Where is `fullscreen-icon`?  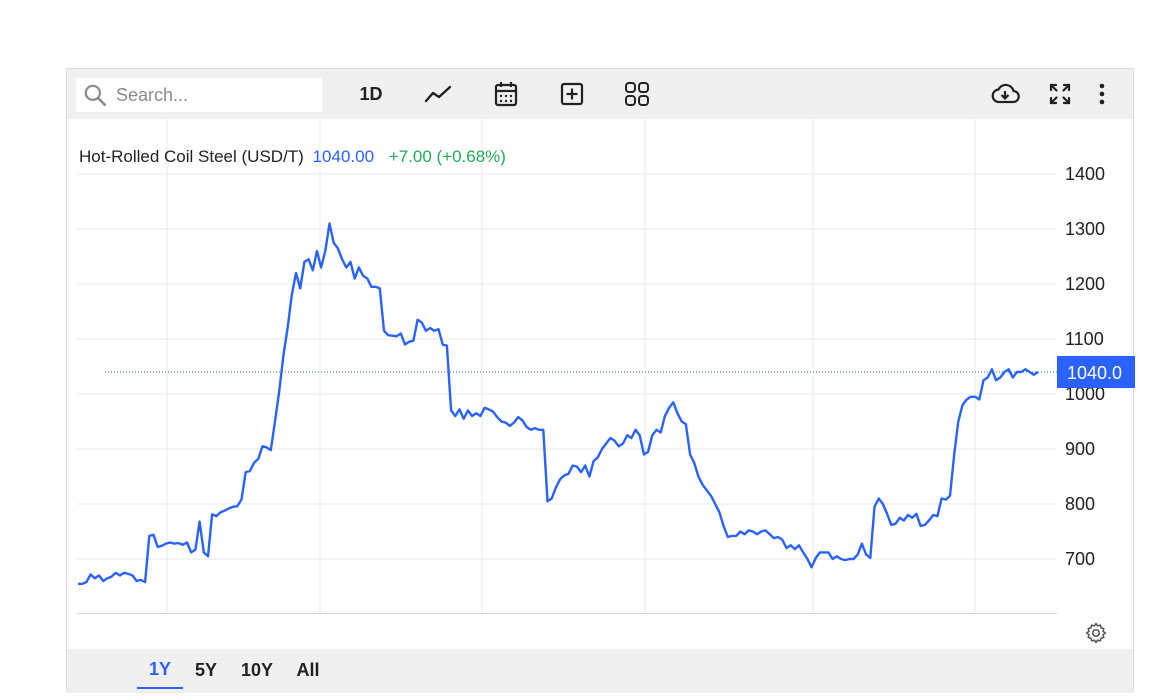
fullscreen-icon is located at coordinates (1060, 94).